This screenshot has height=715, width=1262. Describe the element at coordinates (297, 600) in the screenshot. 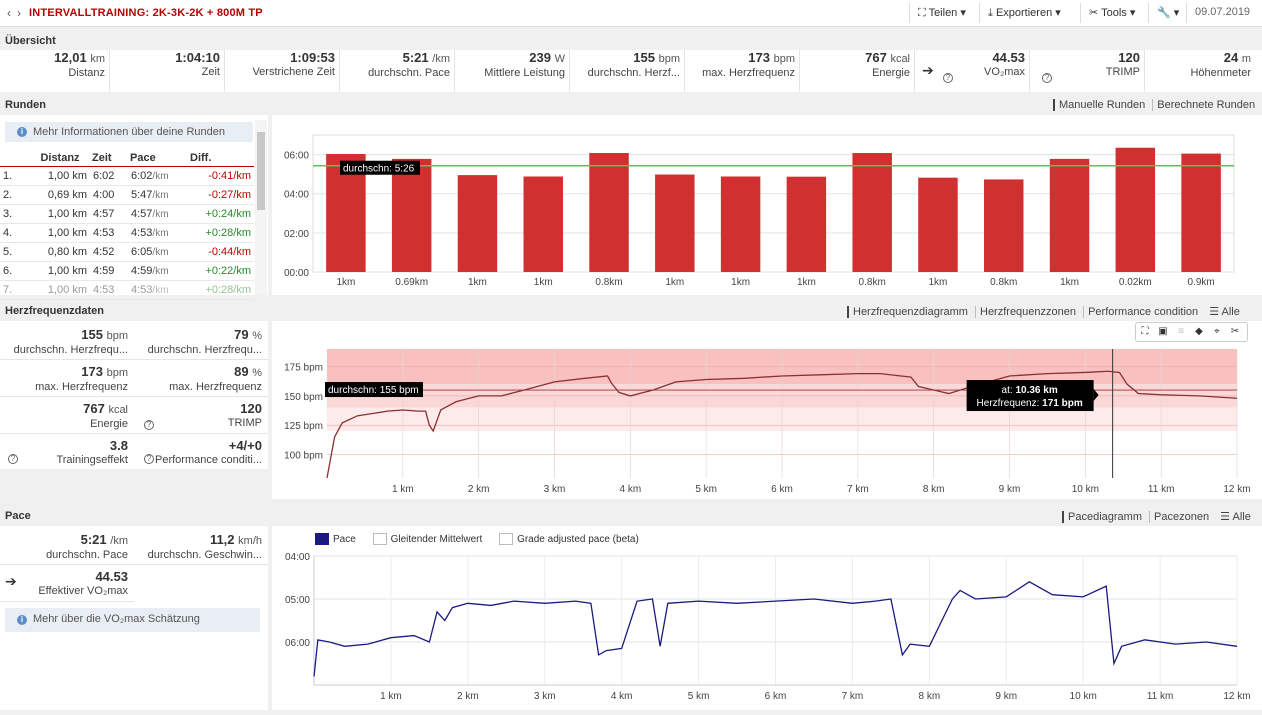

I see `y-tick-label: 05:00` at that location.